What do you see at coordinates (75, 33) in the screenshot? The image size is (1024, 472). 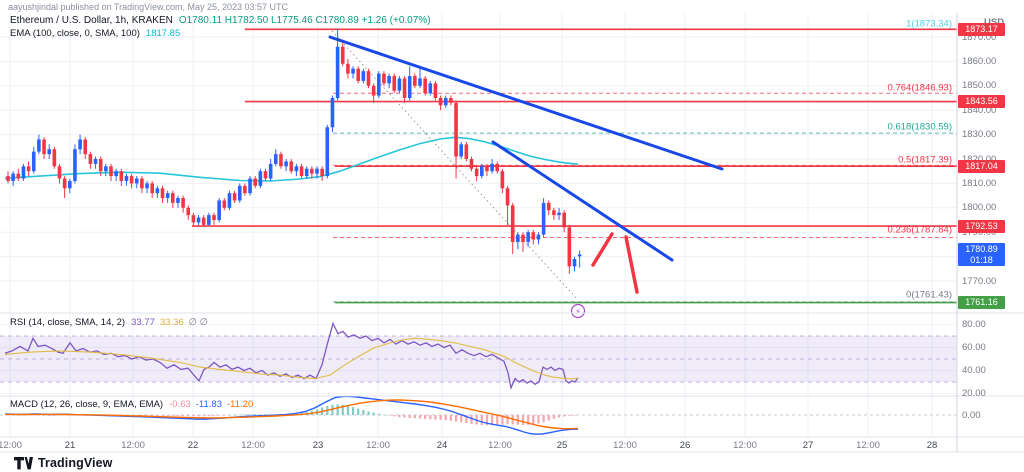 I see `ema-label: EMA (100, close, 0, SMA, 100)` at bounding box center [75, 33].